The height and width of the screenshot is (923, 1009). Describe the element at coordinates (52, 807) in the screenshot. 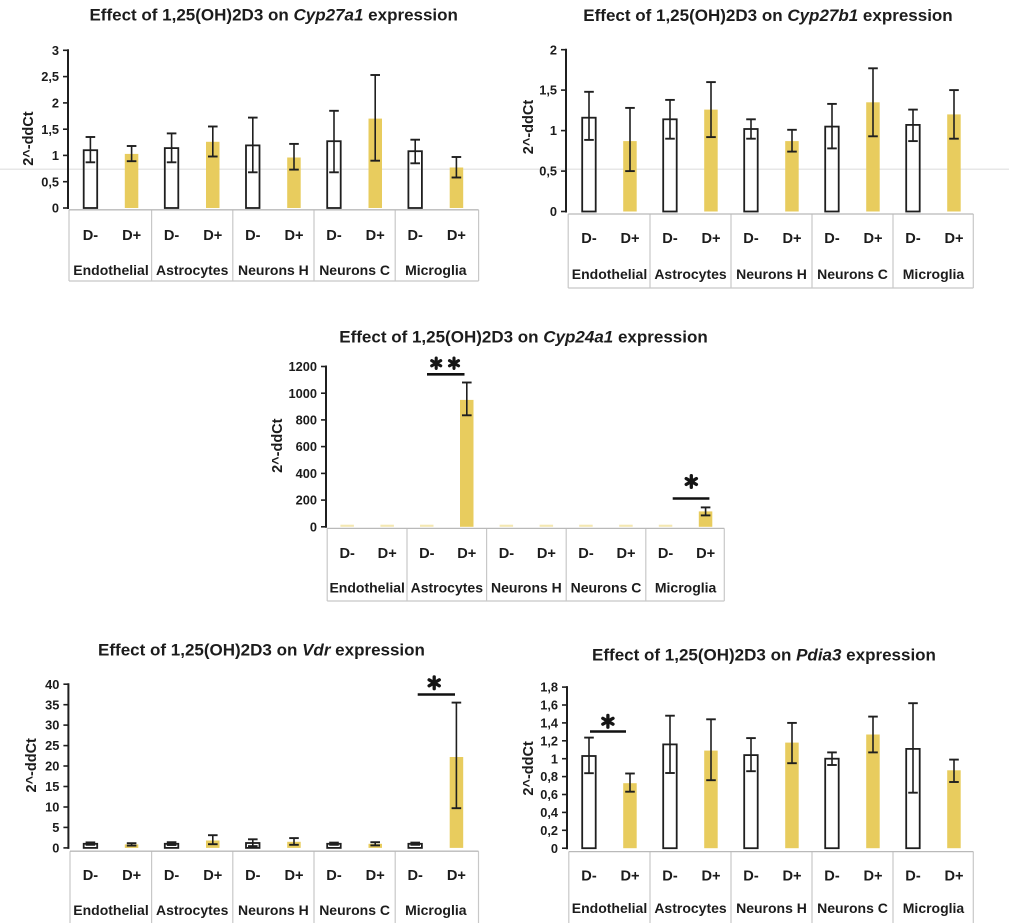

I see `svg-text: 10` at that location.